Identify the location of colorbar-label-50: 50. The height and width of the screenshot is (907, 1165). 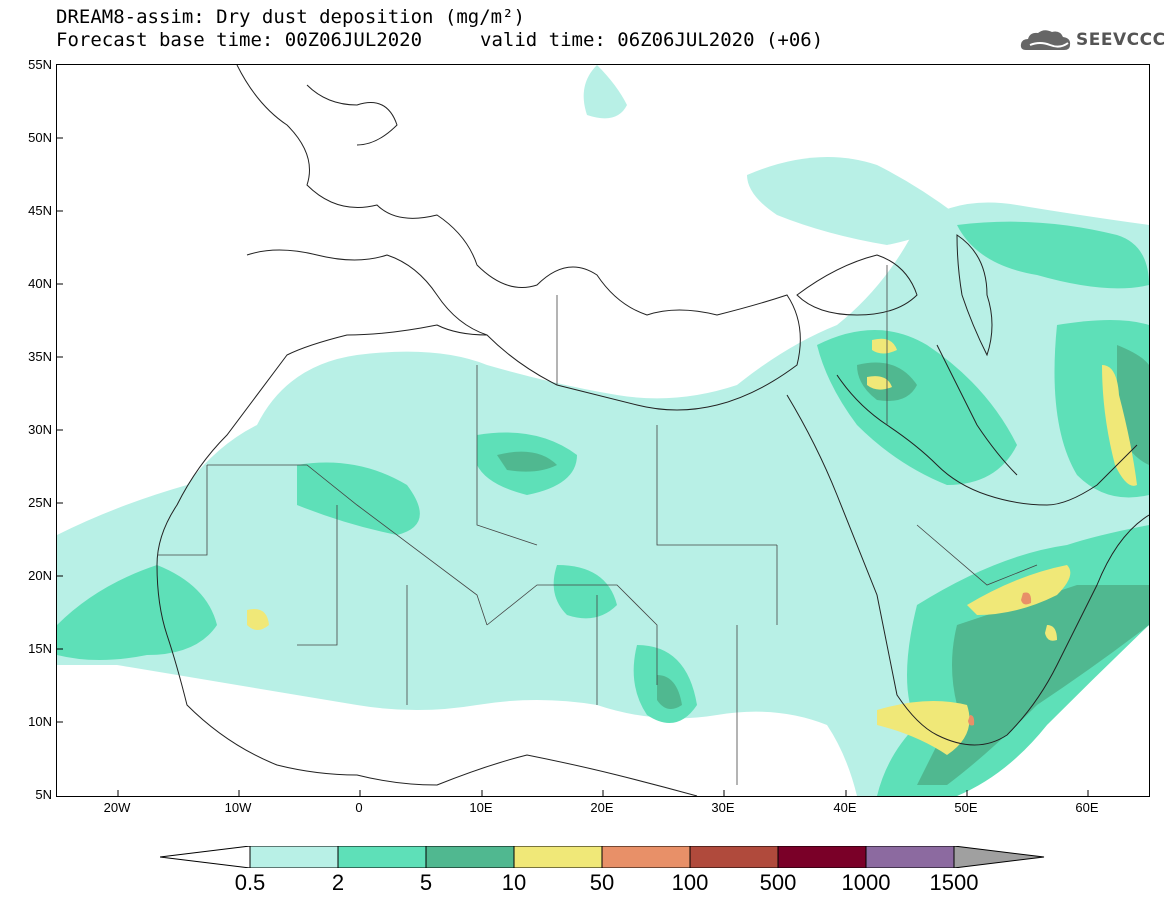
(602, 882).